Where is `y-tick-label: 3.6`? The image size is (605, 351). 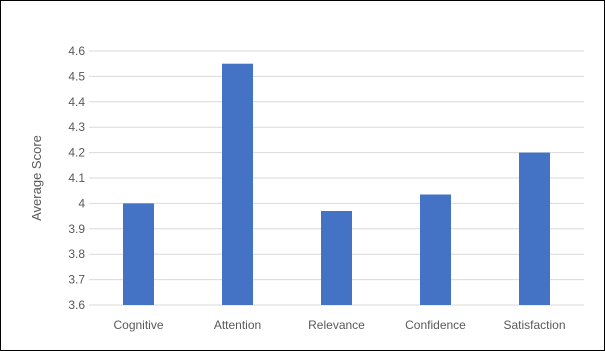
y-tick-label: 3.6 is located at coordinates (76, 305).